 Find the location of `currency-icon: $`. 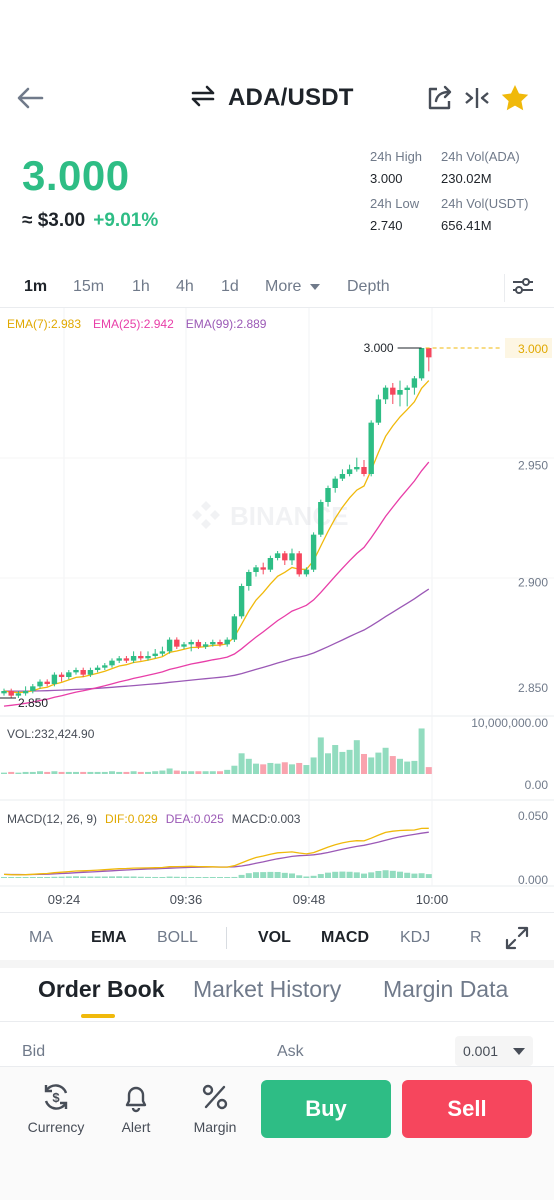

currency-icon: $ is located at coordinates (56, 1097).